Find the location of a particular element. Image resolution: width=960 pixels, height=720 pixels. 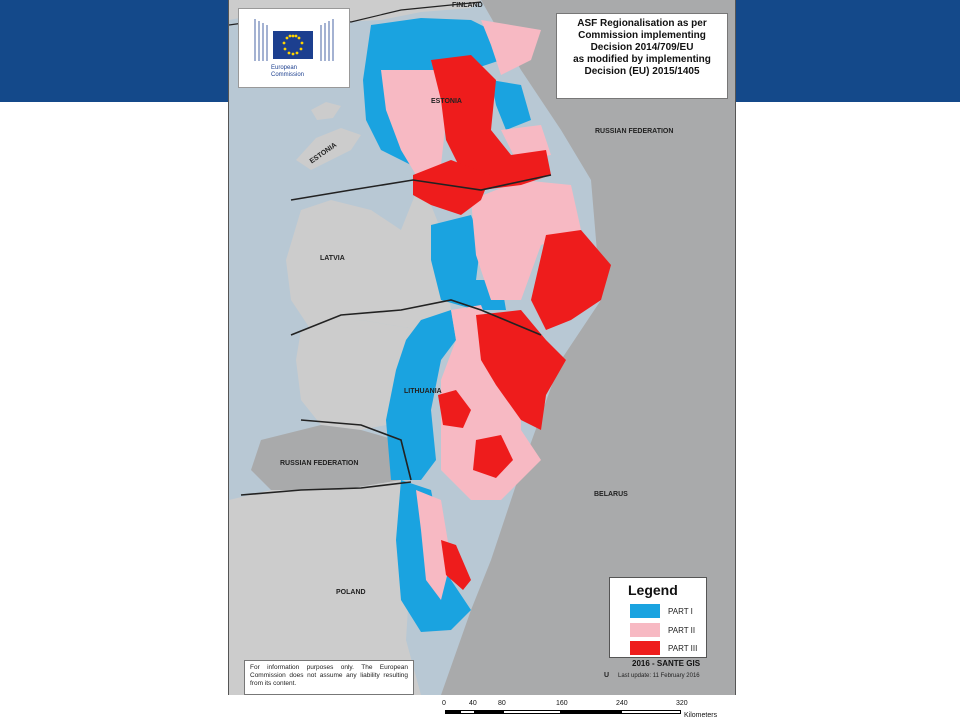

title-line-1: ASF Regionalisation as per is located at coordinates (642, 23).